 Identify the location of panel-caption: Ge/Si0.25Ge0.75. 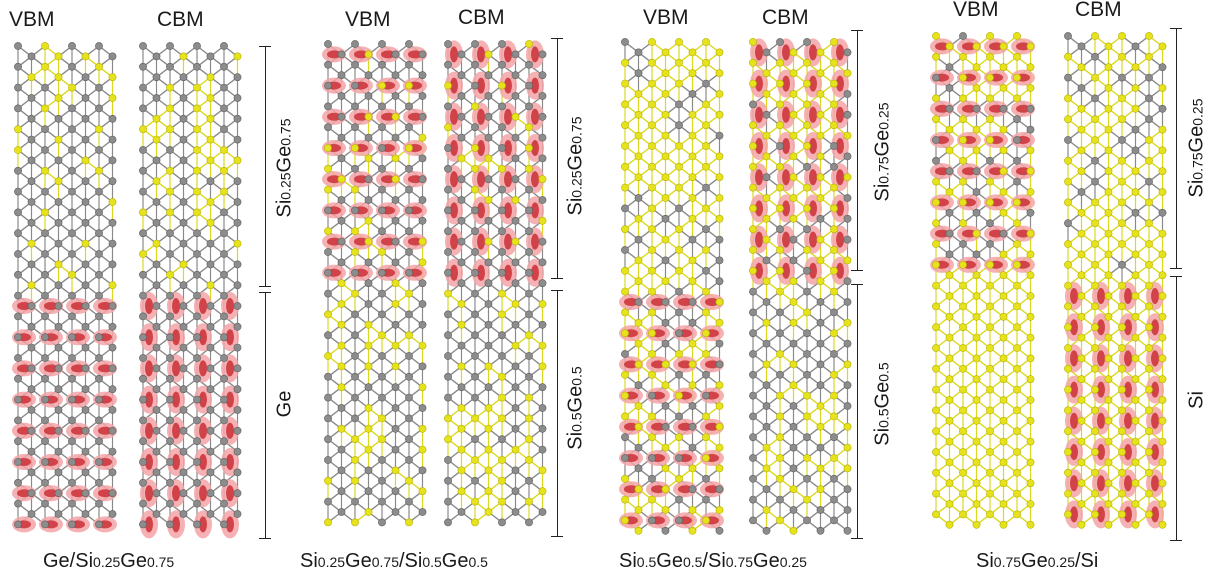
(109, 561).